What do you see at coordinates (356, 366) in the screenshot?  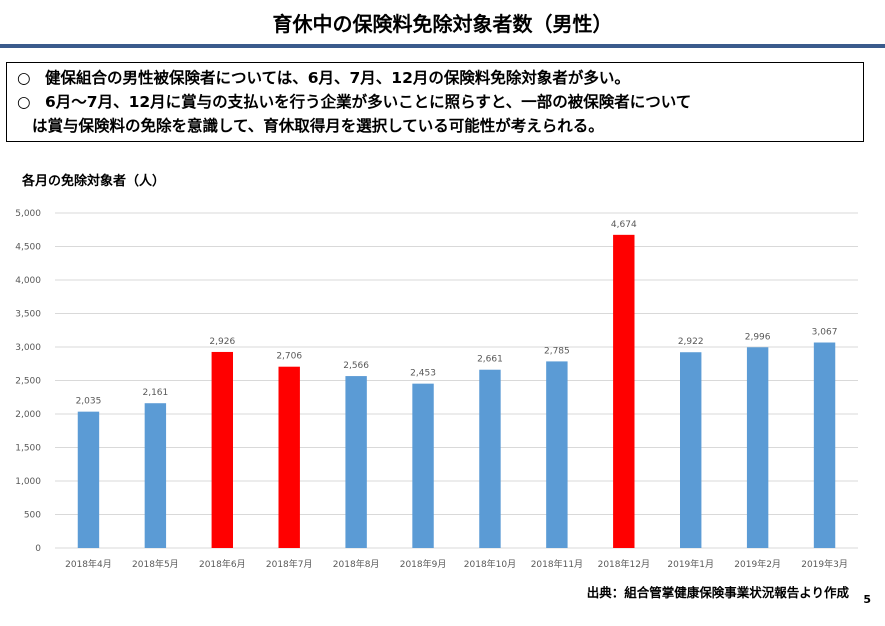 I see `data-label: 2,566` at bounding box center [356, 366].